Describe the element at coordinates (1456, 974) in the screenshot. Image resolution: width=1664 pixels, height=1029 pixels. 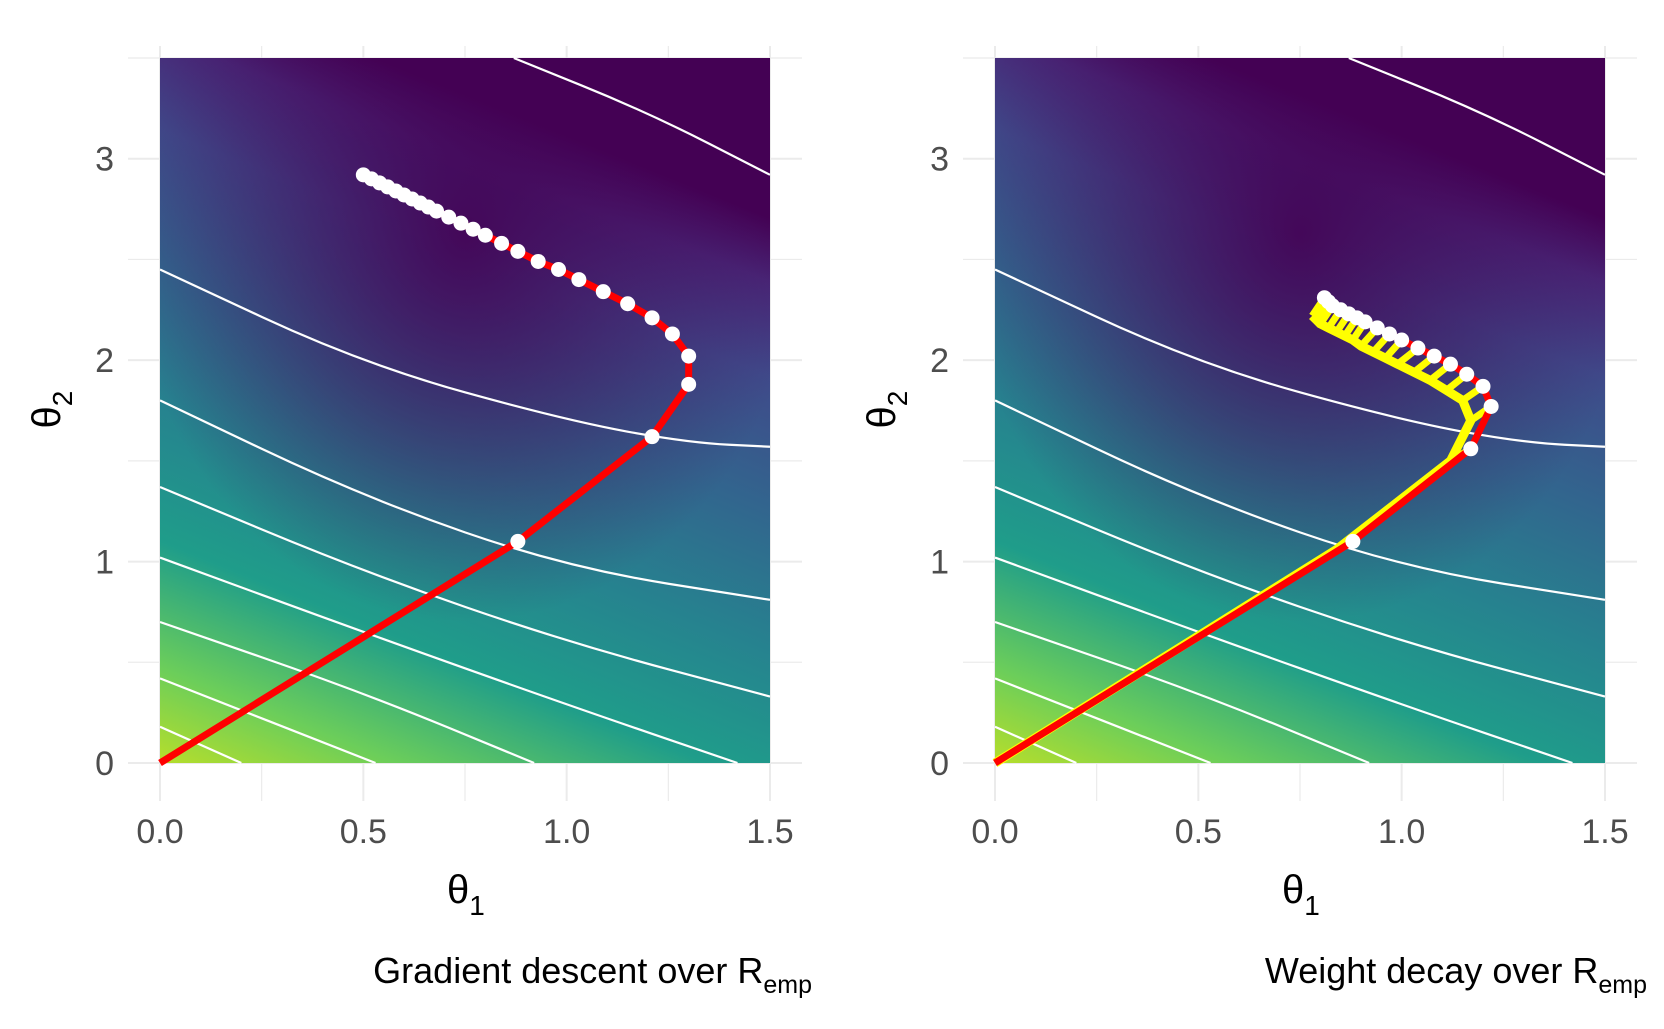
I see `panel-caption: Weight decay over Remp` at that location.